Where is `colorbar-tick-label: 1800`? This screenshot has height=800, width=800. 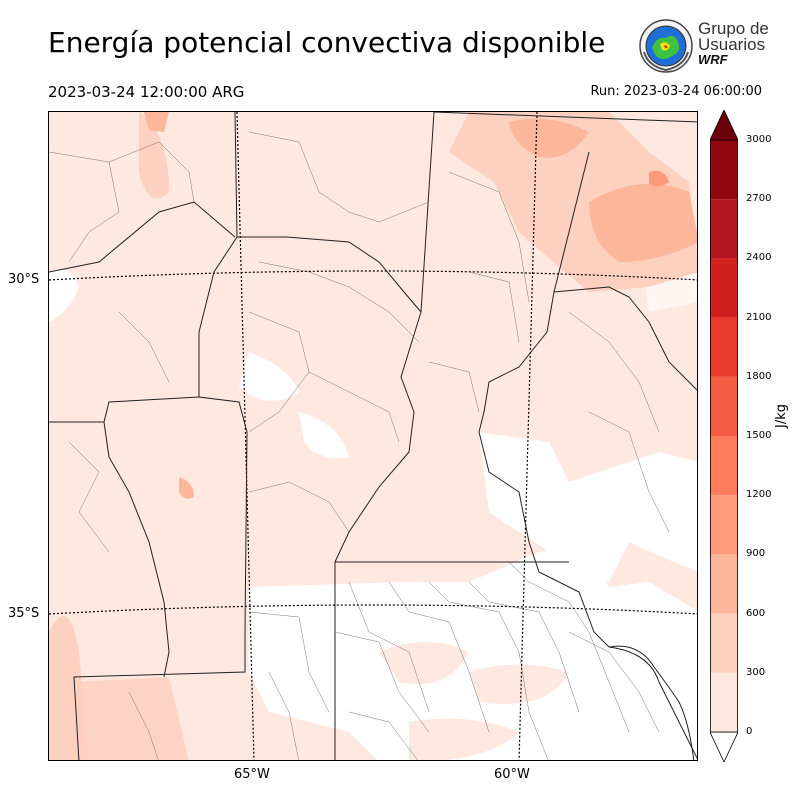 colorbar-tick-label: 1800 is located at coordinates (759, 376).